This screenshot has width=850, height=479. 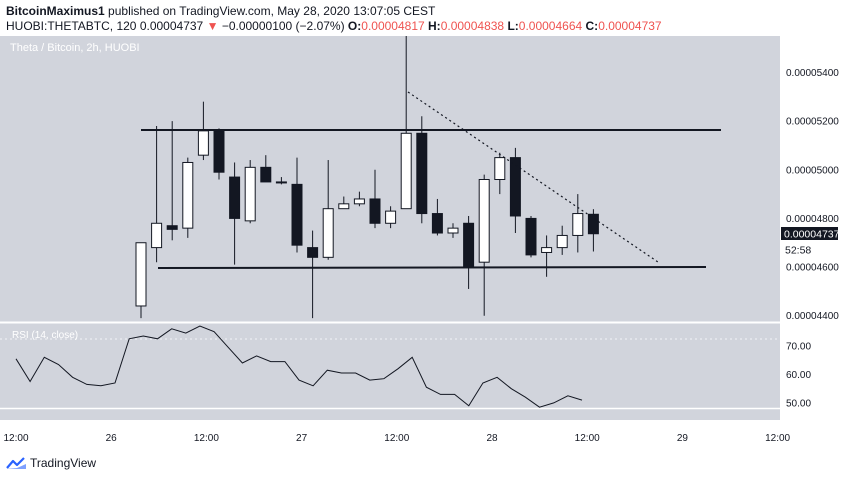 I want to click on last-price-tag, so click(x=809, y=233).